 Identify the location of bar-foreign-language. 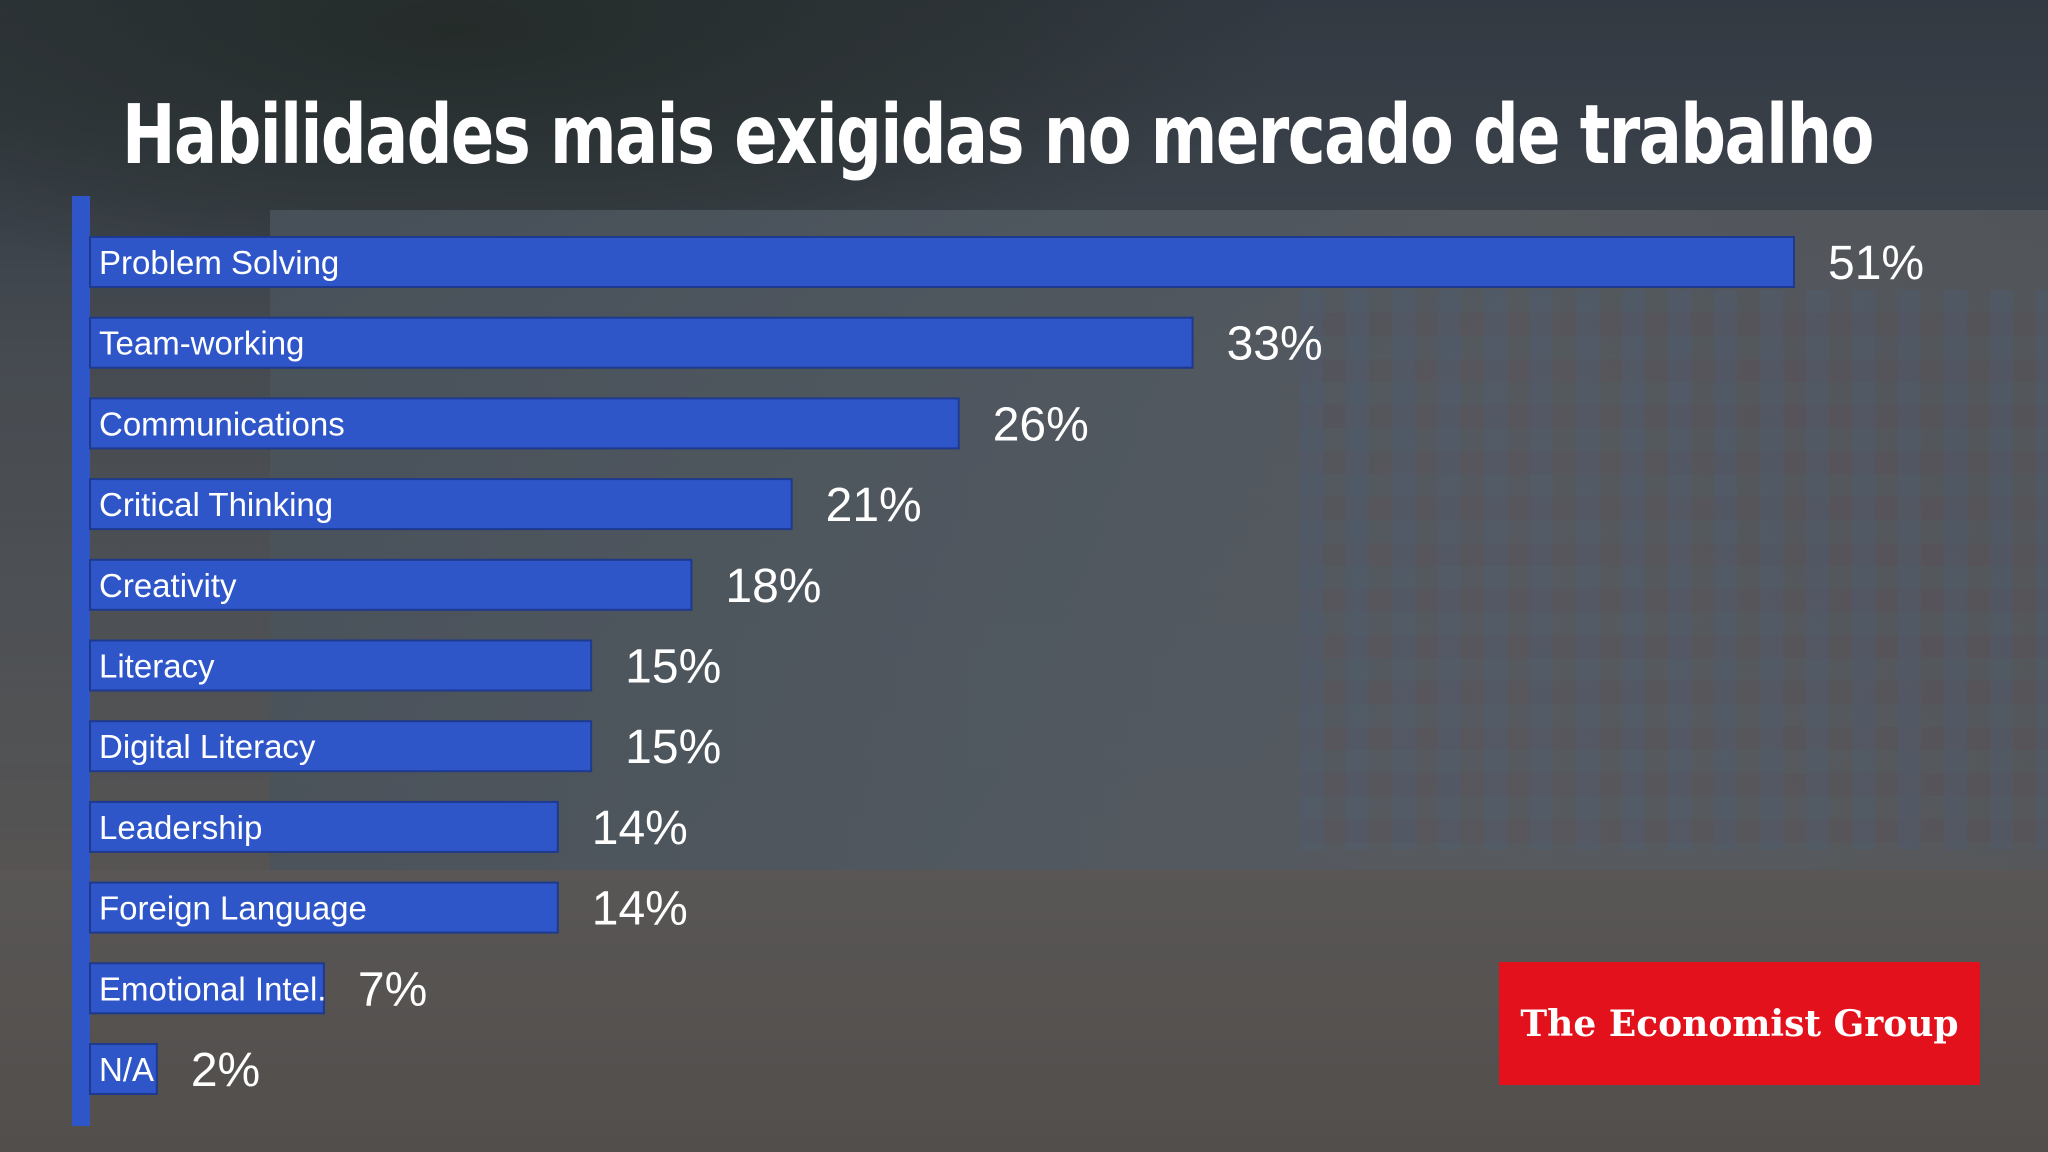
(324, 907).